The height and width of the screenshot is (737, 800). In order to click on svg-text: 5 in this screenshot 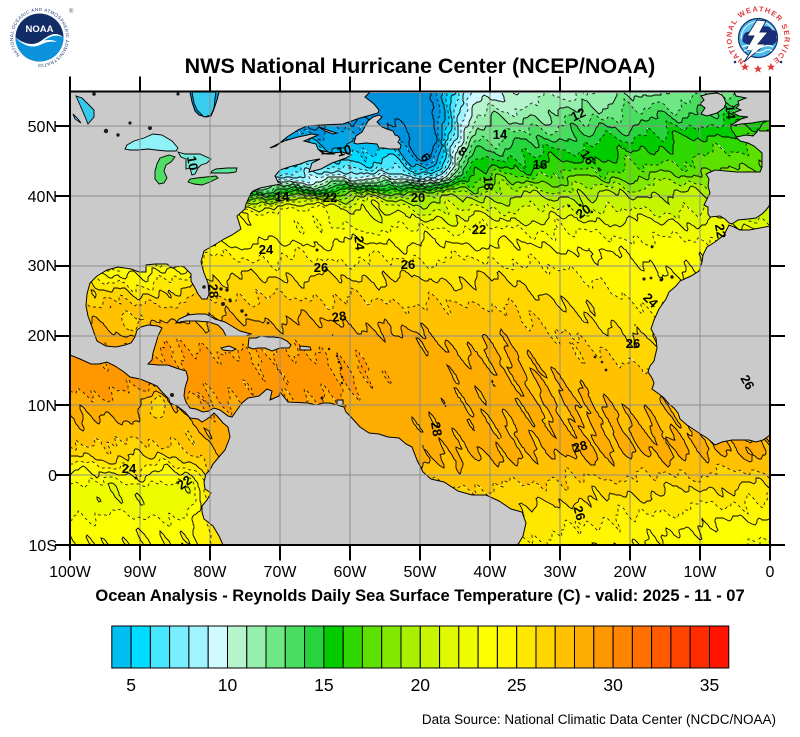, I will do `click(131, 685)`.